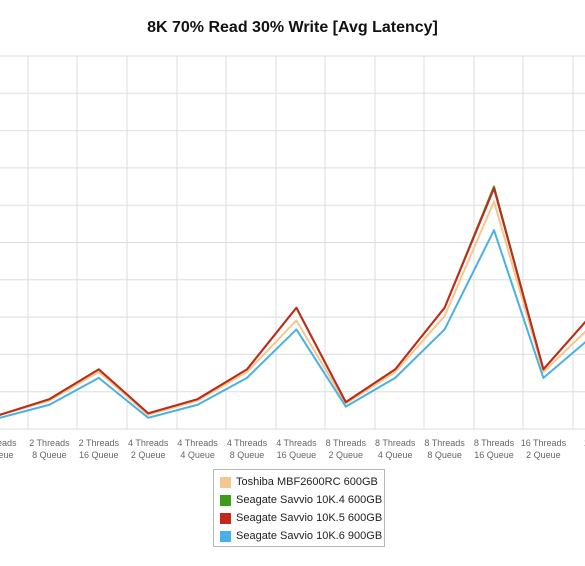 Image resolution: width=585 pixels, height=566 pixels. Describe the element at coordinates (309, 500) in the screenshot. I see `legend-label: Seagate Savvio 10K.4 600GB` at that location.